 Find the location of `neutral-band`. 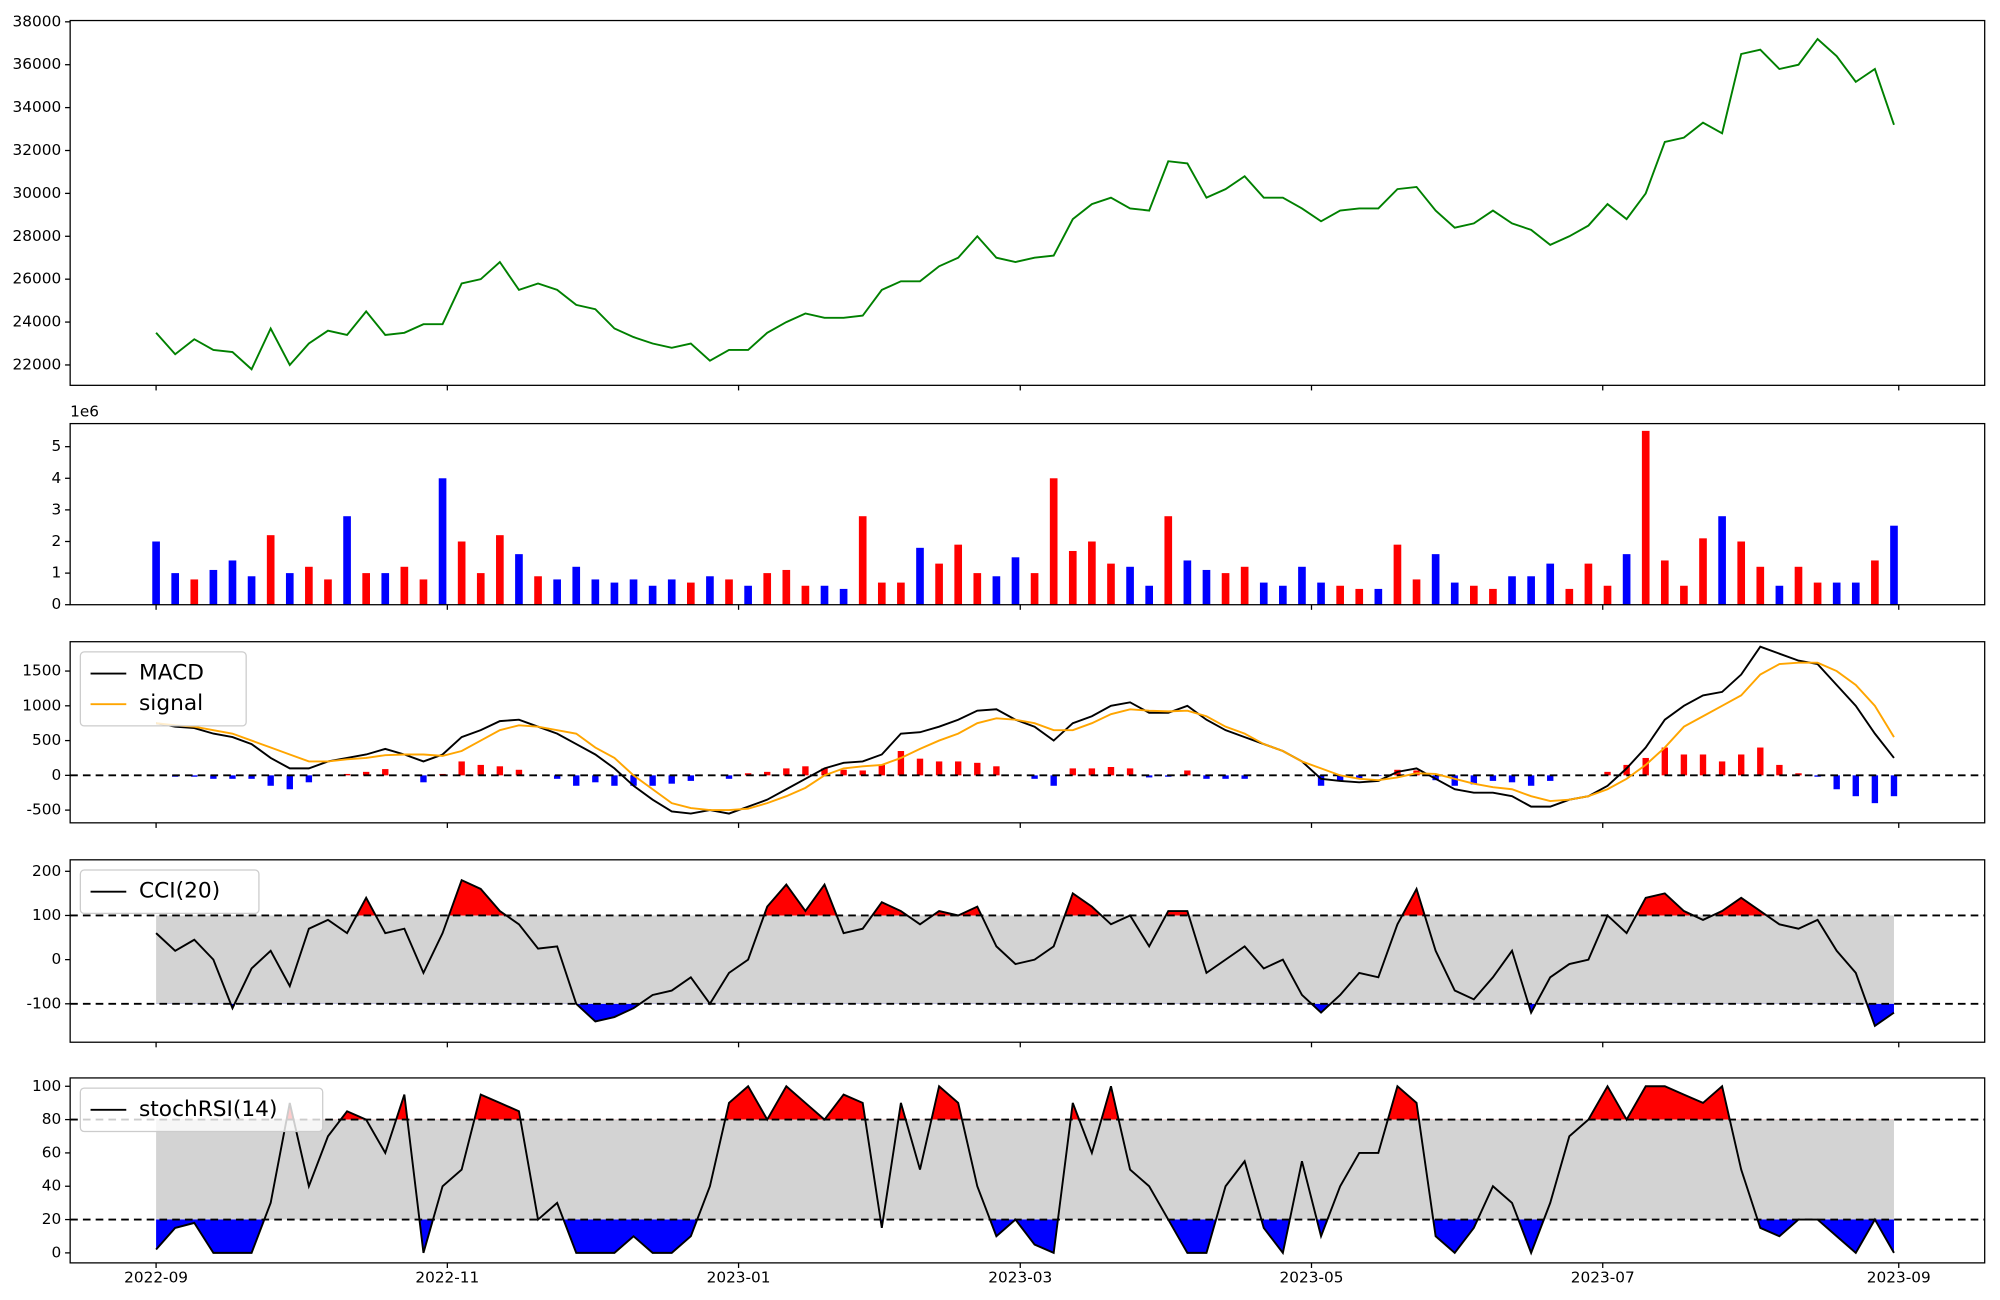

neutral-band is located at coordinates (1025, 959).